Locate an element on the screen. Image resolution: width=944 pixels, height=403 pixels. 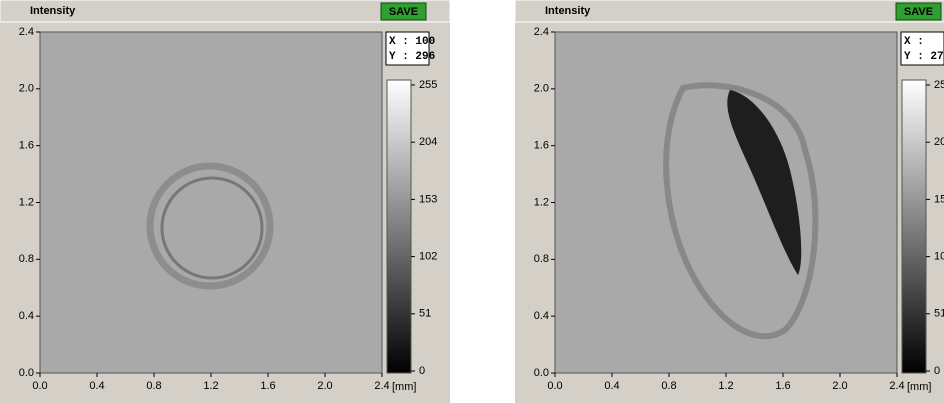
ring-outer is located at coordinates (210, 226).